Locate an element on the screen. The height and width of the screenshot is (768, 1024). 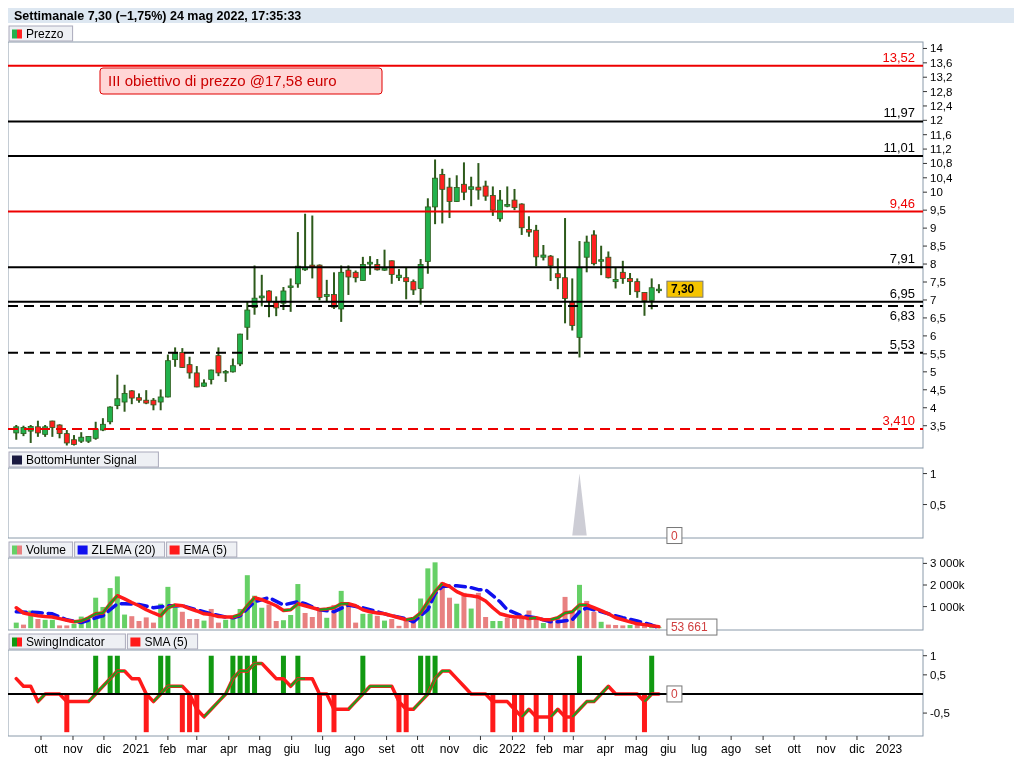
ref-line-label: 3,410 is located at coordinates (898, 420).